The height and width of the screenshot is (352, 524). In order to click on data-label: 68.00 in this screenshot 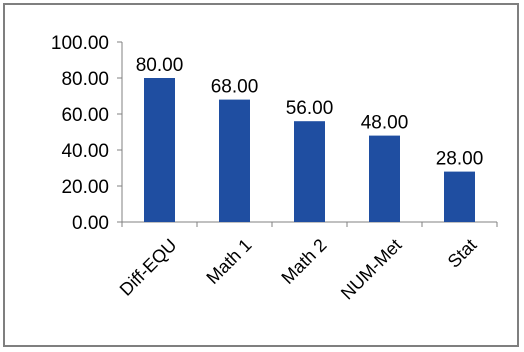, I will do `click(235, 87)`.